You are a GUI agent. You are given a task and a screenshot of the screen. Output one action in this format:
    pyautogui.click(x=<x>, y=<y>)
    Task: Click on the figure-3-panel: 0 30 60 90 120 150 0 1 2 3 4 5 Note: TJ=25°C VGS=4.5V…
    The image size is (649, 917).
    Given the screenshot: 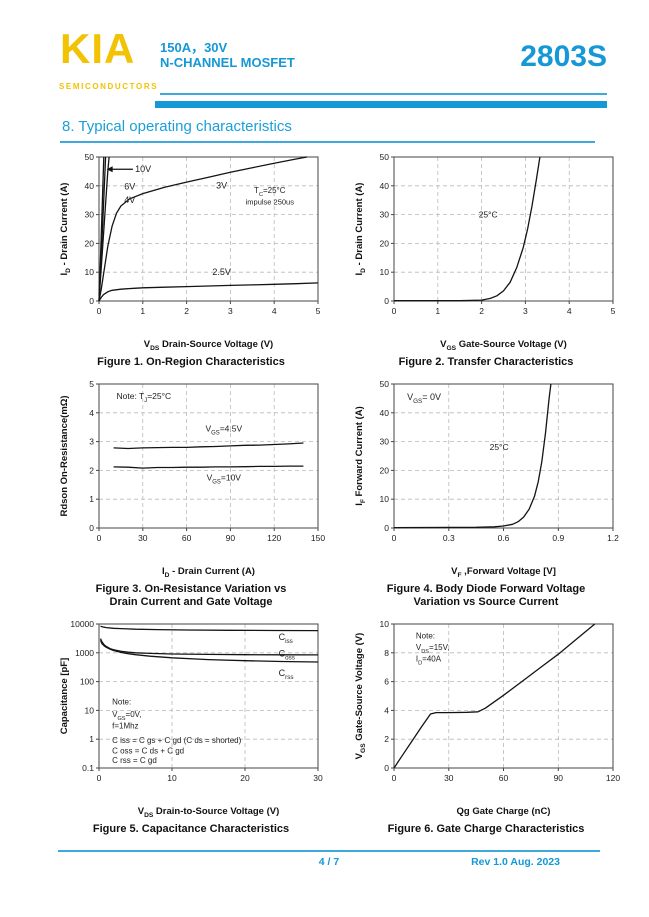 What is the action you would take?
    pyautogui.click(x=191, y=492)
    